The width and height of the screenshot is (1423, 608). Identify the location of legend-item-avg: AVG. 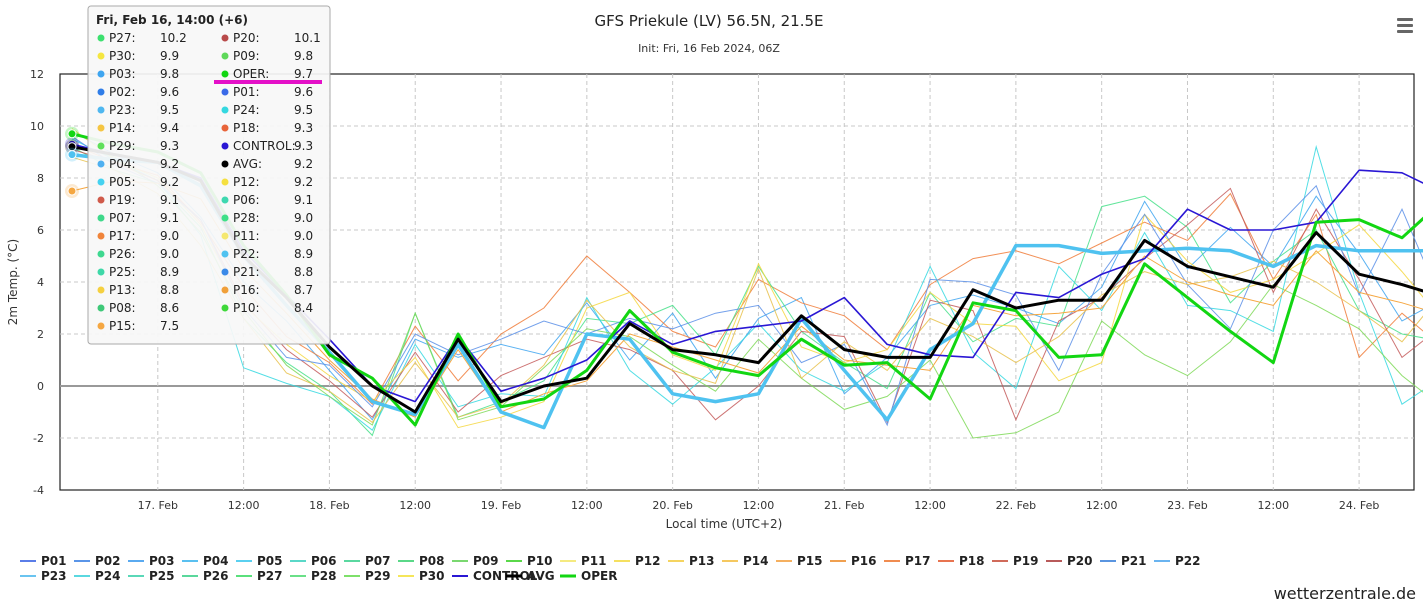
(530, 576).